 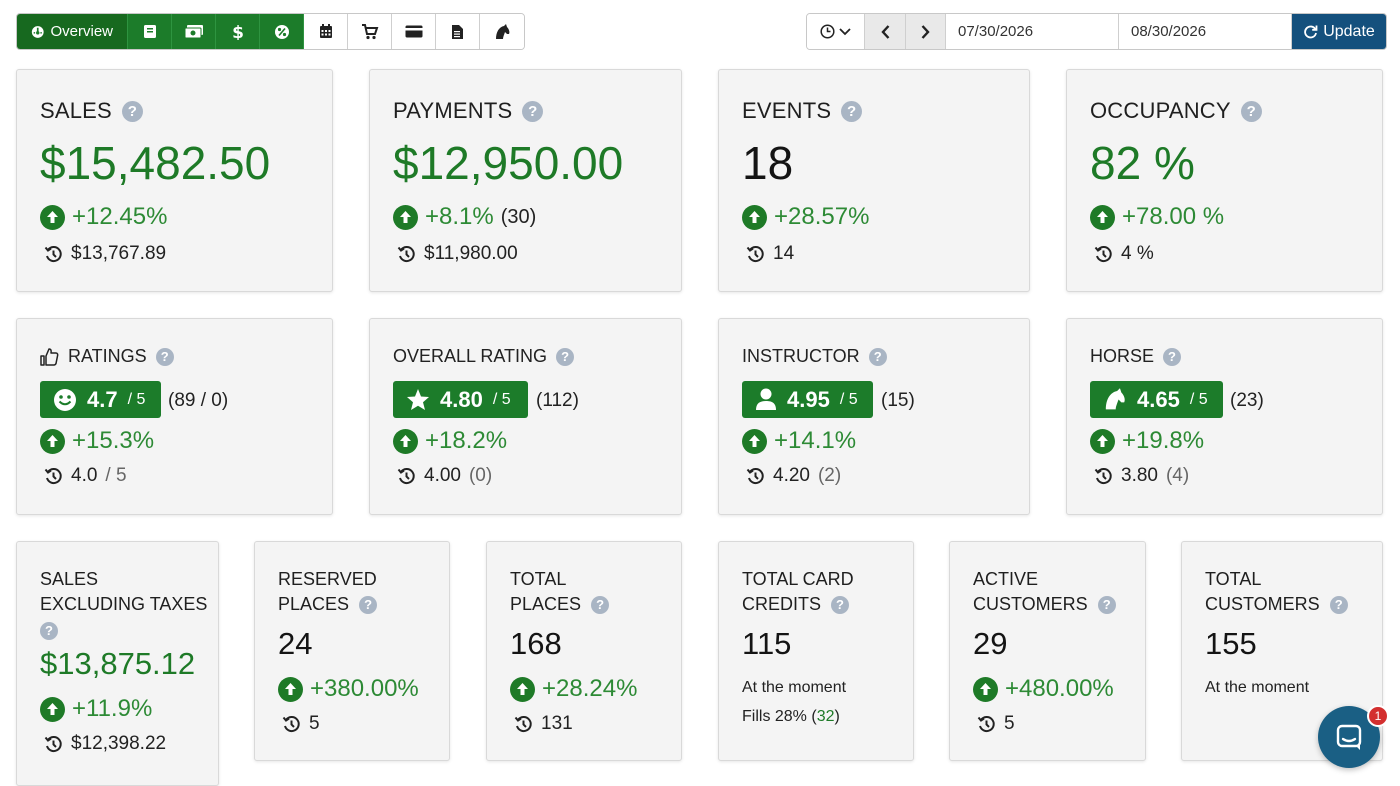 I want to click on stat-previous: $12,398.22, so click(x=119, y=743).